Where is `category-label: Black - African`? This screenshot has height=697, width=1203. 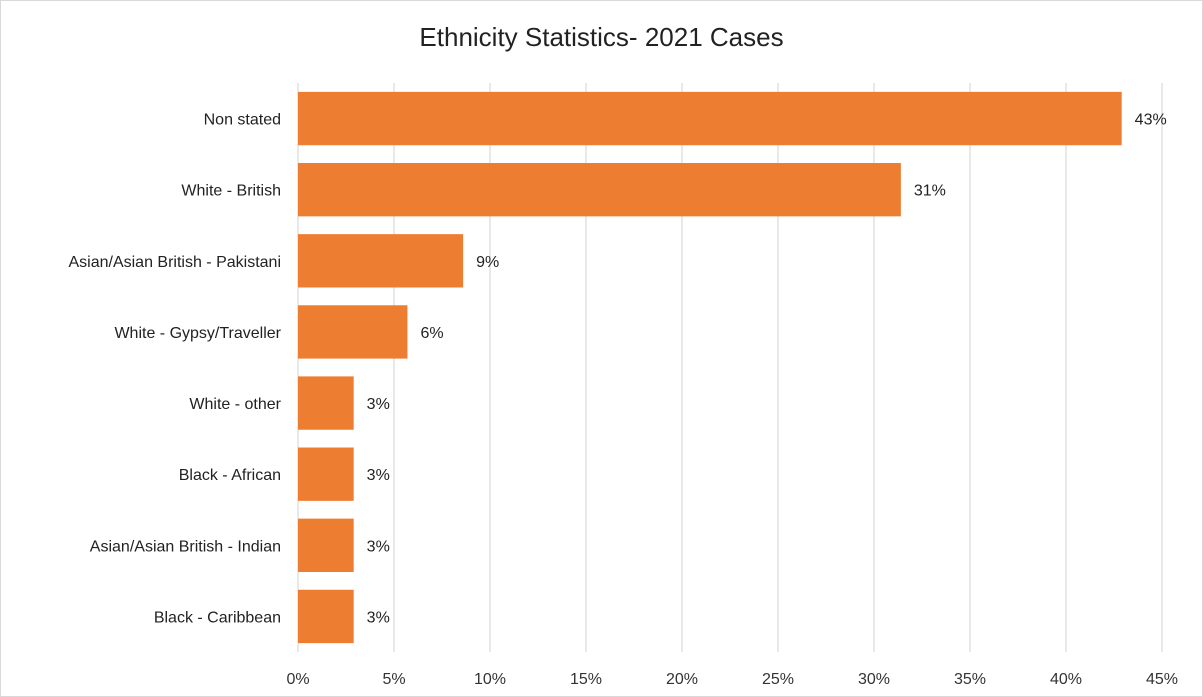 category-label: Black - African is located at coordinates (230, 475).